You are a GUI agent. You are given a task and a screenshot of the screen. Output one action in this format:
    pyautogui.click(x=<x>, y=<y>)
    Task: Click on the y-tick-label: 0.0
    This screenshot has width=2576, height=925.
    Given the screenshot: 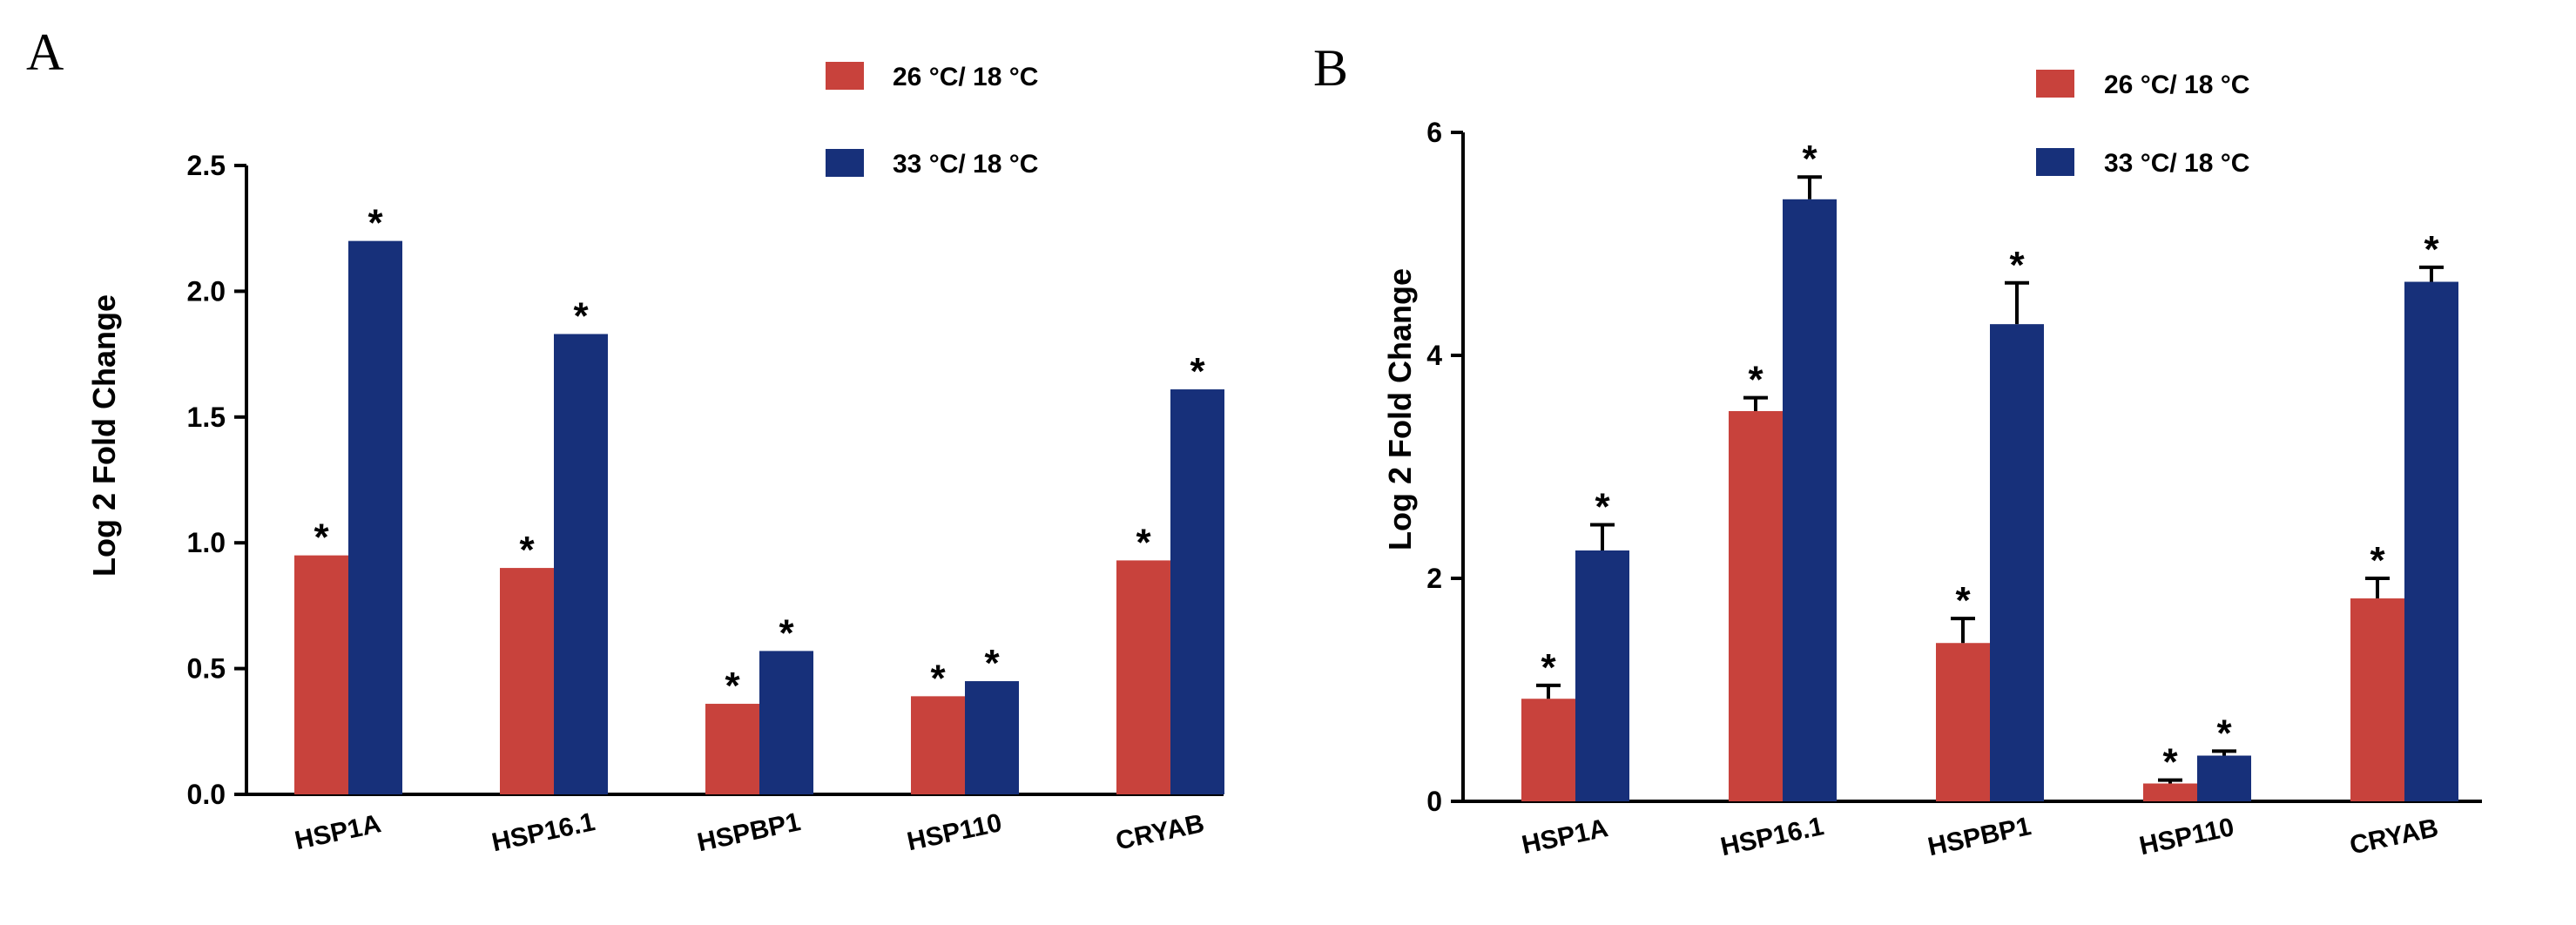 What is the action you would take?
    pyautogui.click(x=206, y=794)
    